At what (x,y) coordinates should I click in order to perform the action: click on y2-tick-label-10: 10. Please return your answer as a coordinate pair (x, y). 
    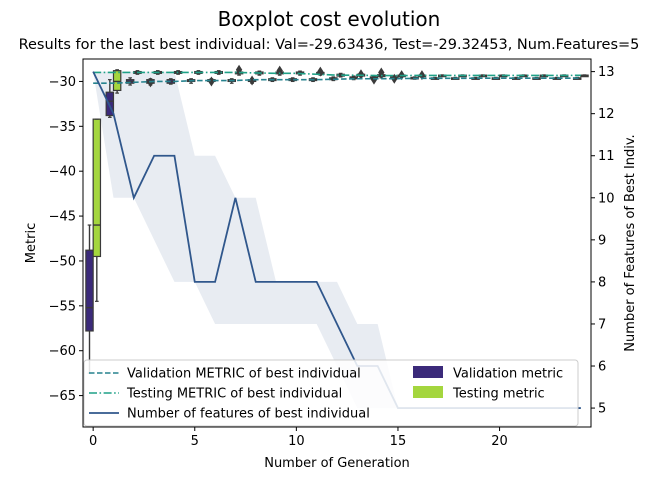
    Looking at the image, I should click on (606, 198).